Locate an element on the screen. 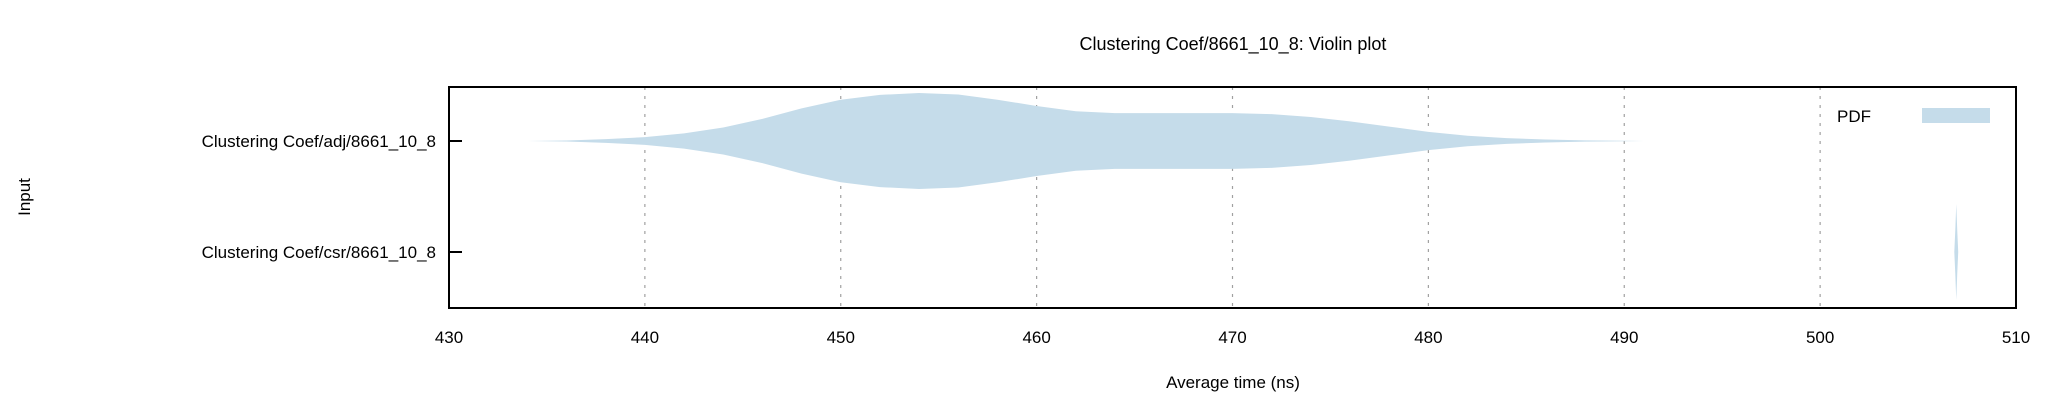 This screenshot has height=405, width=2048. x-tick-label: 470 is located at coordinates (1232, 337).